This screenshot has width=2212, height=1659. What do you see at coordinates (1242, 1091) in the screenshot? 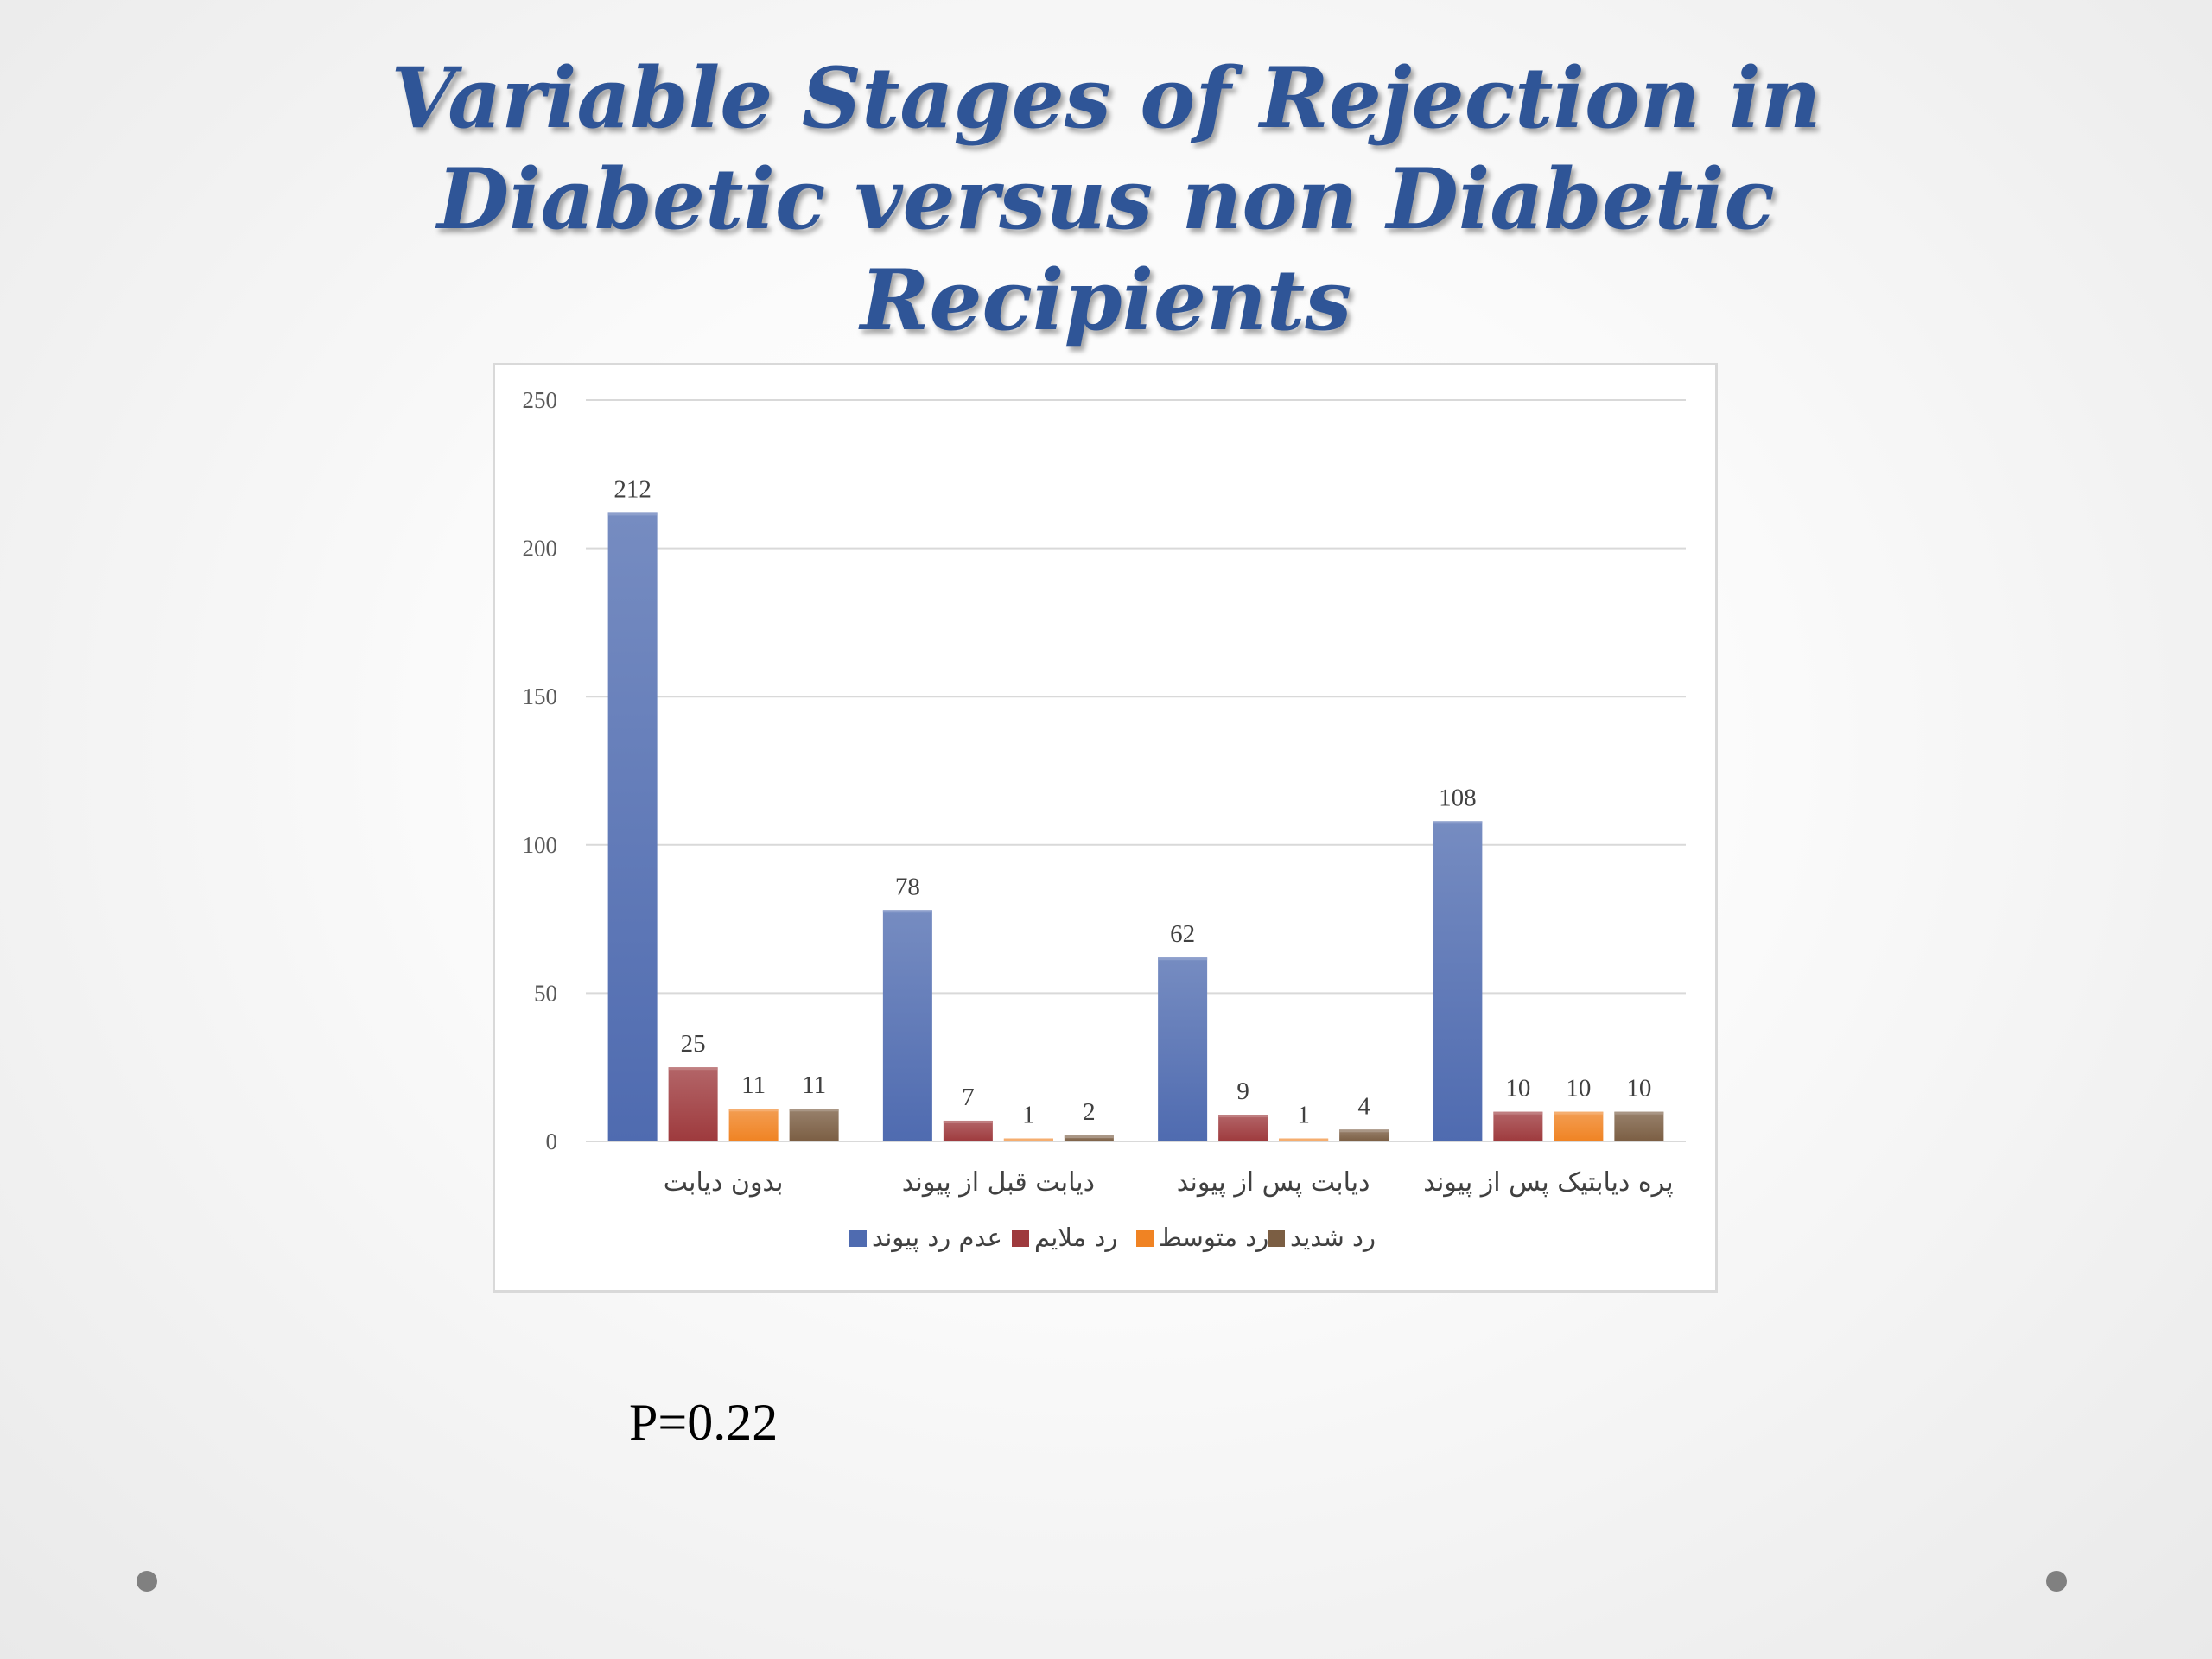
I see `data-label: 9` at bounding box center [1242, 1091].